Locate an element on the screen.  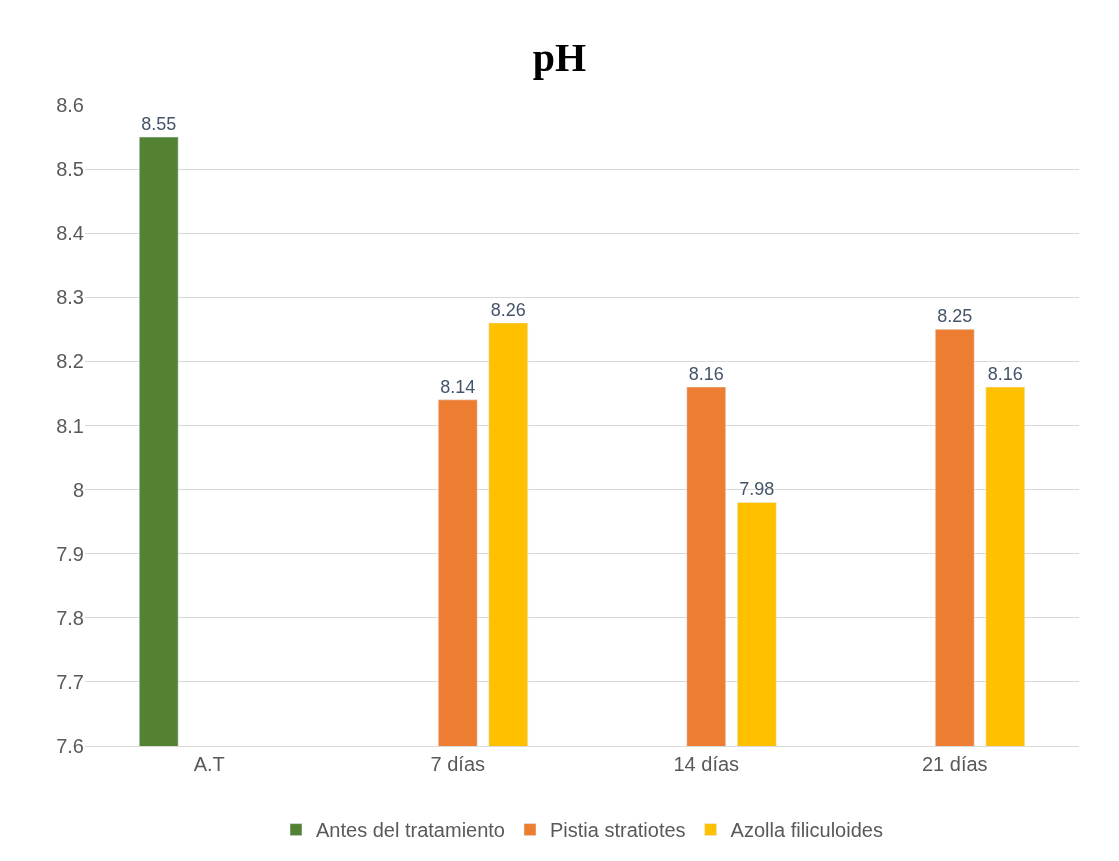
data-label: 8.55 is located at coordinates (159, 124).